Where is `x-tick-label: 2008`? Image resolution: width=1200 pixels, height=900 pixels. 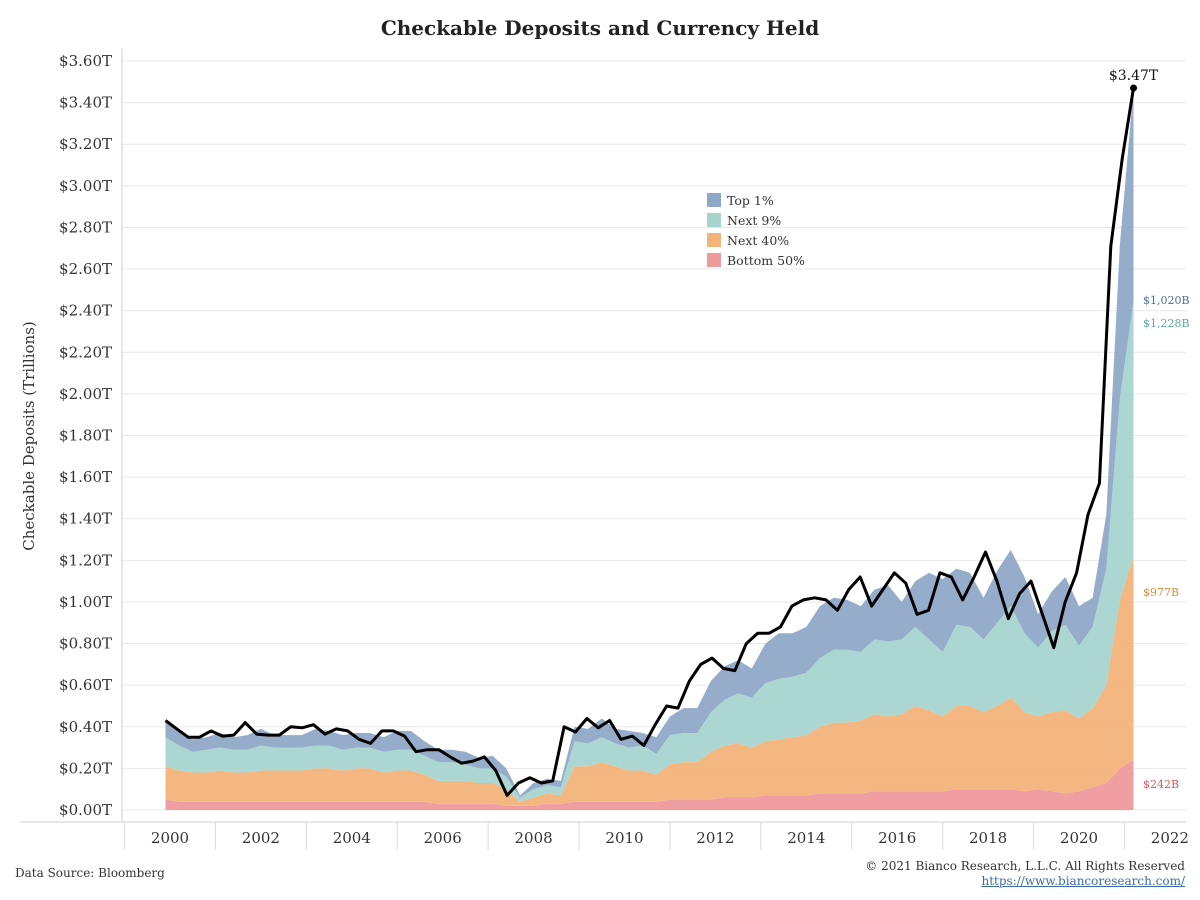
x-tick-label: 2008 is located at coordinates (534, 838).